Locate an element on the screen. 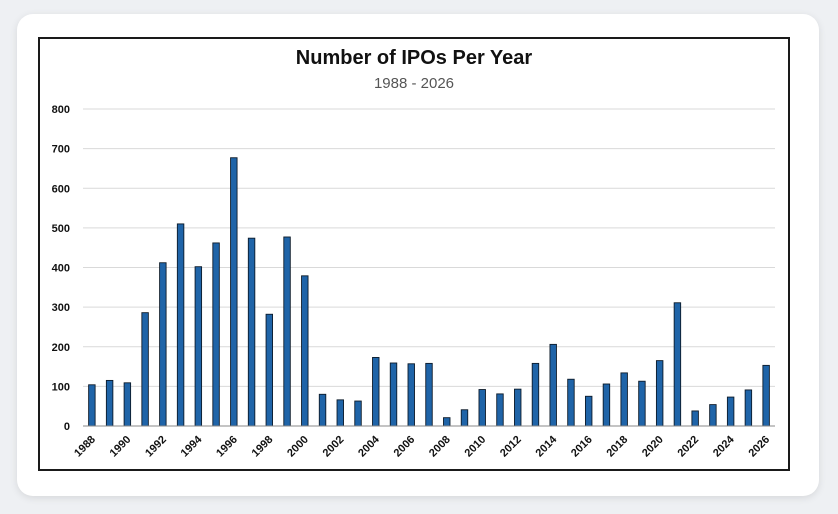  bar-2010 is located at coordinates (482, 408).